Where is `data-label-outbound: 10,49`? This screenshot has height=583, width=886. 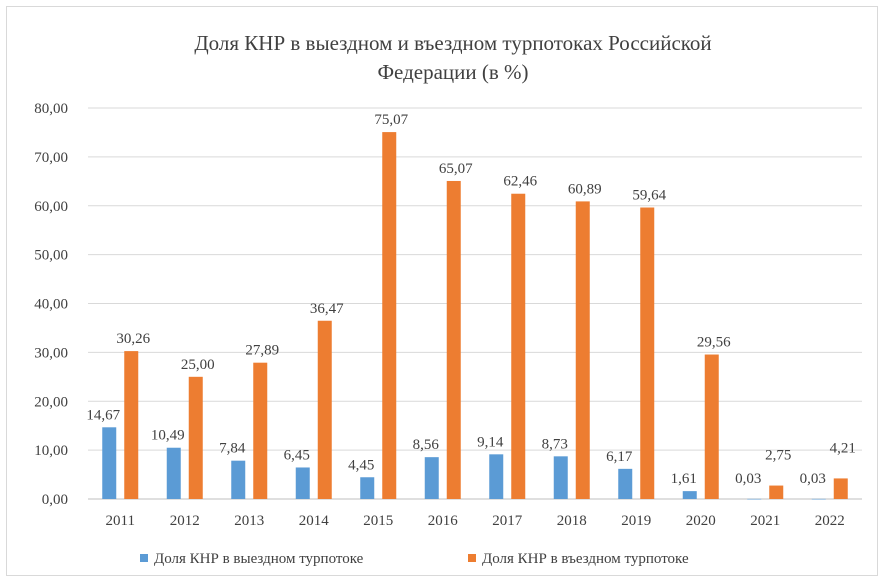
data-label-outbound: 10,49 is located at coordinates (168, 436).